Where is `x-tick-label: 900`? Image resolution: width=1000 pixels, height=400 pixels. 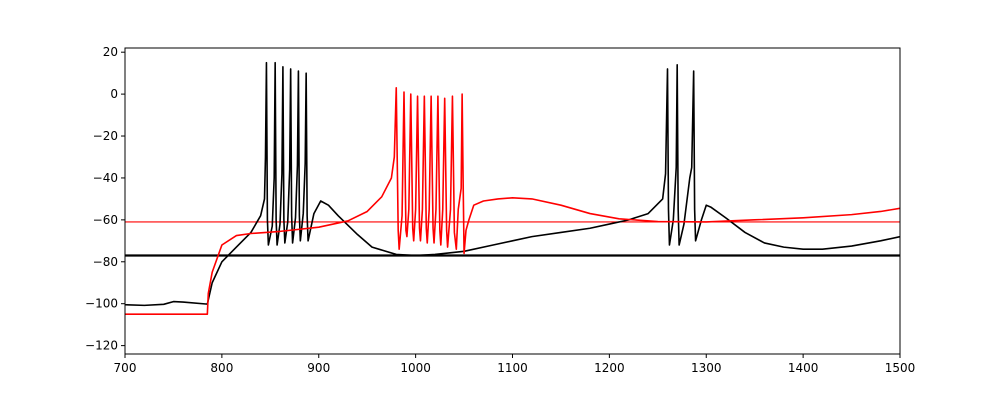 x-tick-label: 900 is located at coordinates (318, 368).